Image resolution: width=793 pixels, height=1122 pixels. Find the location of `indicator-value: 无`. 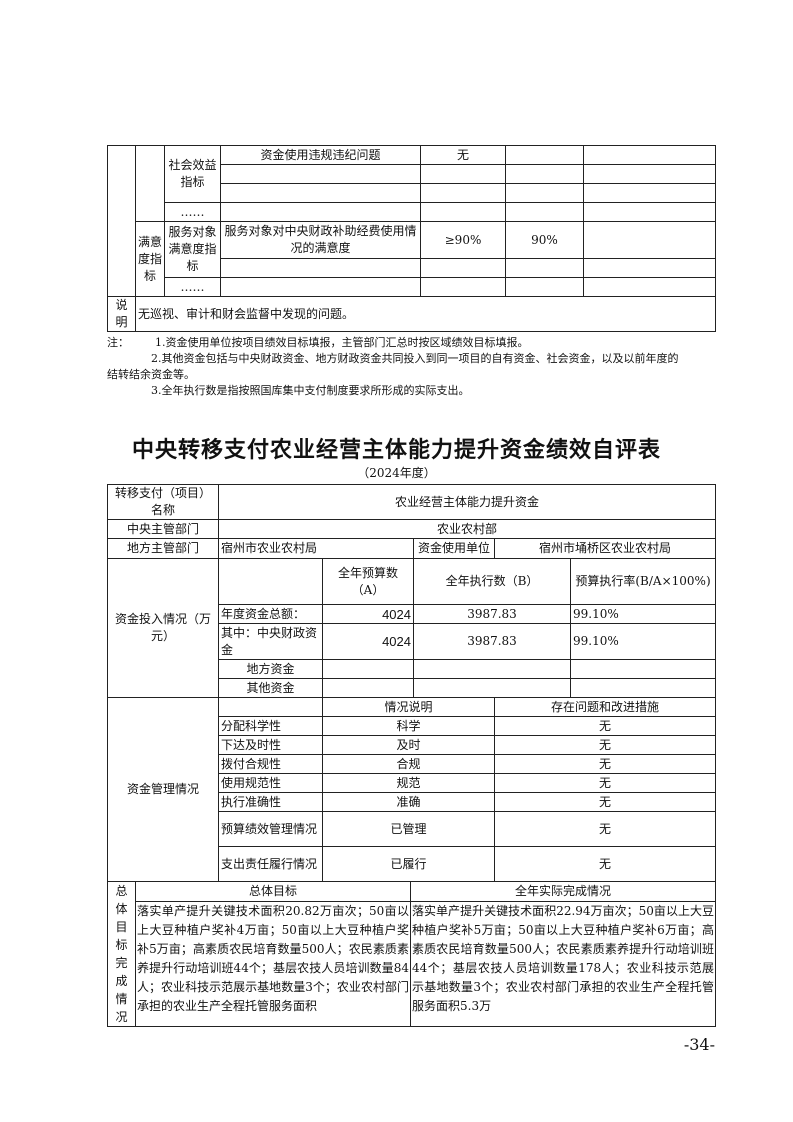

indicator-value: 无 is located at coordinates (463, 155).